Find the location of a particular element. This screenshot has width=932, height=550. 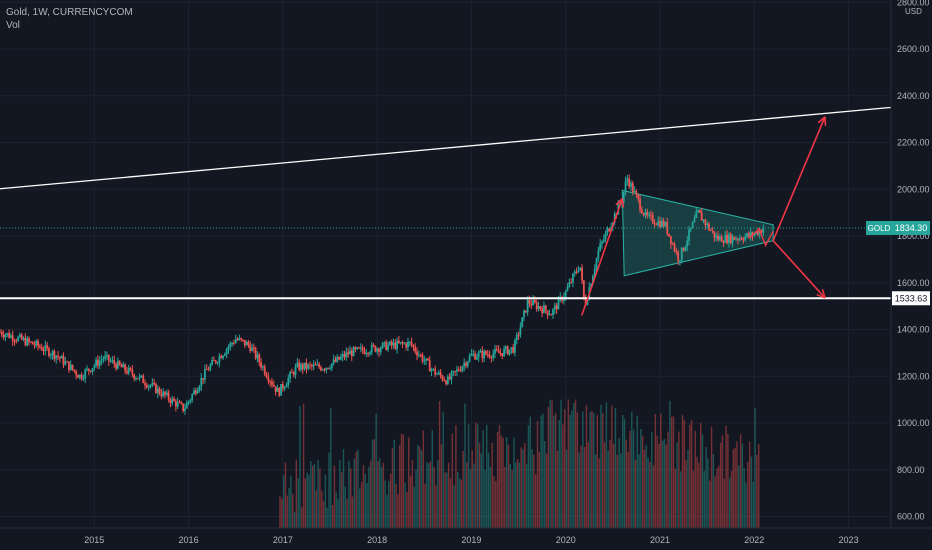

support-badge-text: 1533.63 is located at coordinates (911, 298).